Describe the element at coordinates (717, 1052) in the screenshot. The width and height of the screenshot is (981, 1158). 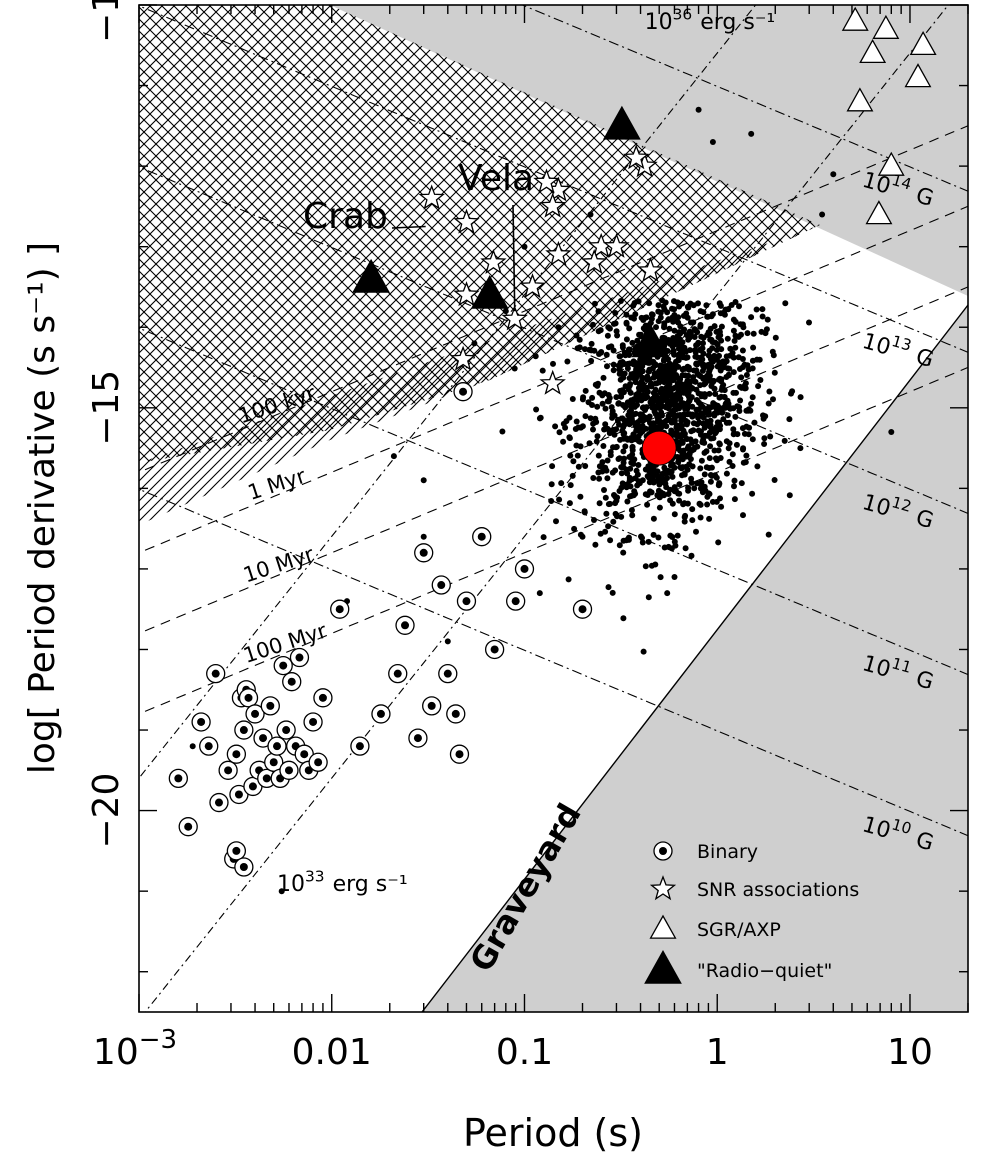
I see `x-tick-label: 1` at that location.